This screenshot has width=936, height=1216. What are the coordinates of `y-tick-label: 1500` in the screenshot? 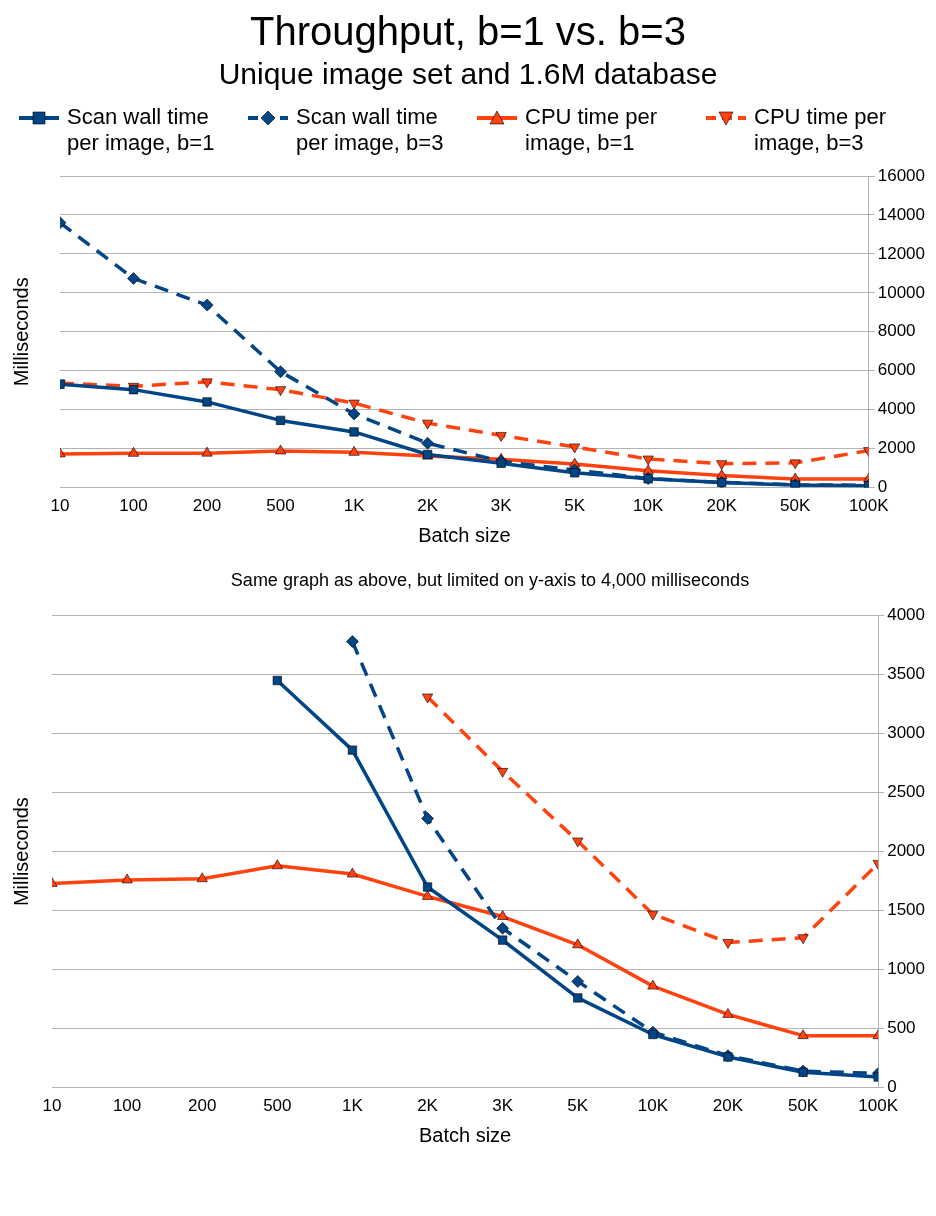 It's located at (906, 910).